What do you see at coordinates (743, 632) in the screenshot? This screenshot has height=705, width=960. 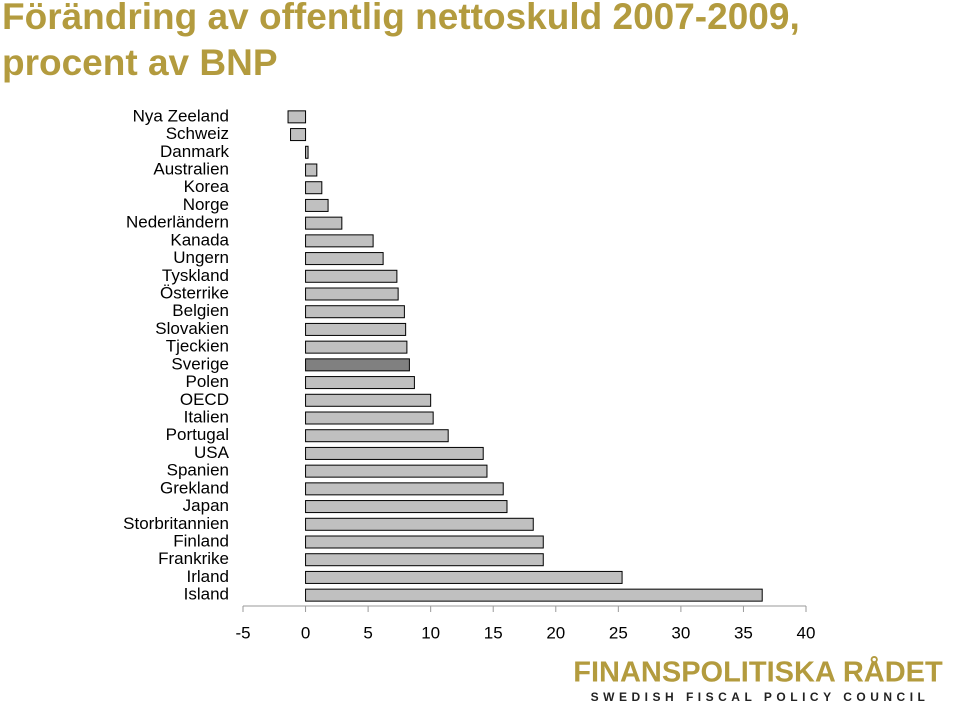 I see `x-tick-label: 35` at bounding box center [743, 632].